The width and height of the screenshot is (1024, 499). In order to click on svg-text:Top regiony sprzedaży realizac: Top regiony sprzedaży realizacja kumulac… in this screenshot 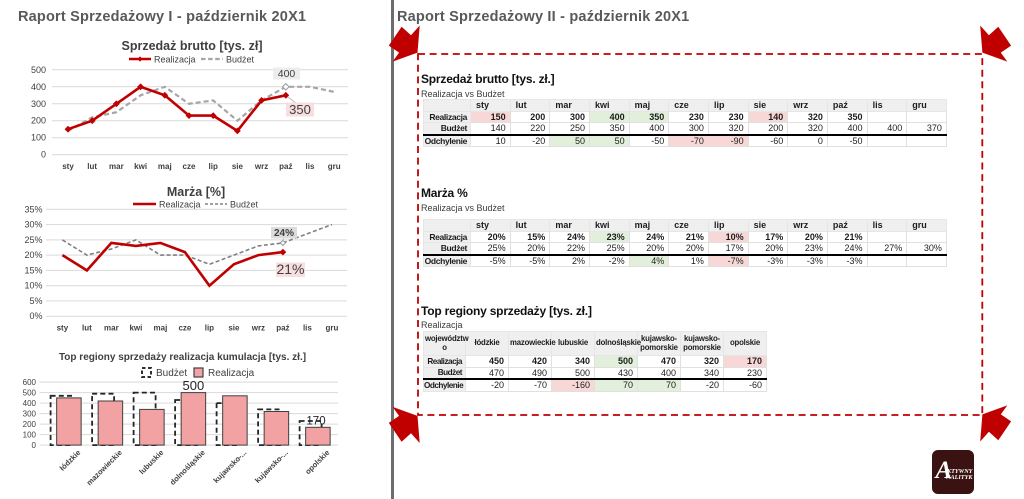, I will do `click(182, 357)`.